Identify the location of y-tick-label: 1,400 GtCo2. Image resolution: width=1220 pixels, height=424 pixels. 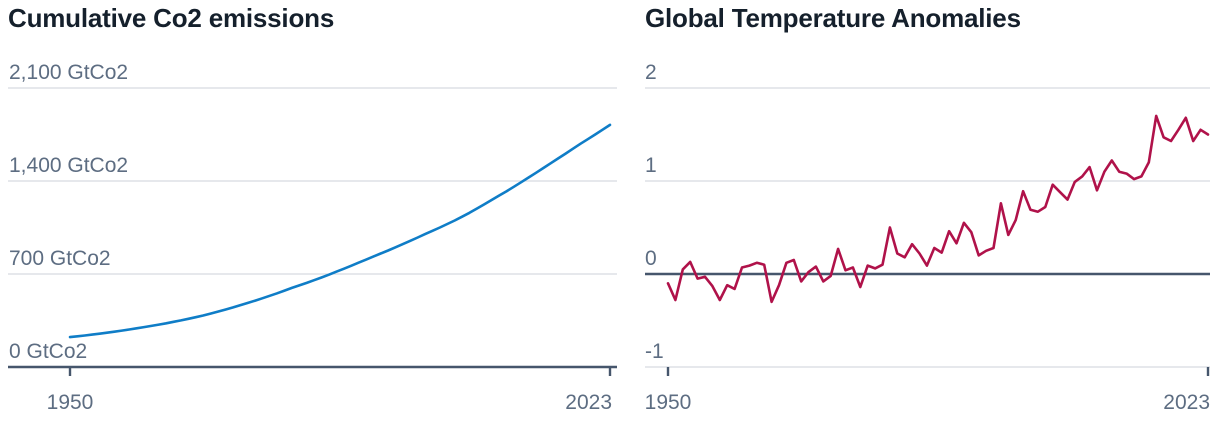
(68, 165).